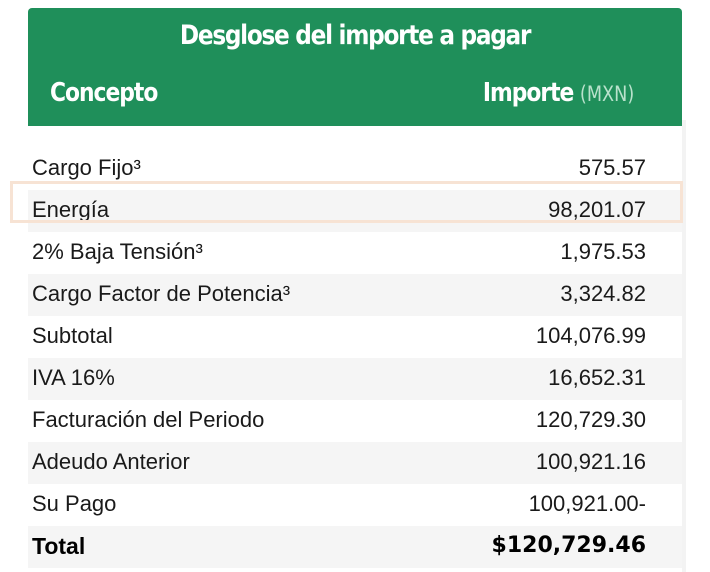 This screenshot has height=572, width=710. Describe the element at coordinates (355, 253) in the screenshot. I see `row-baja-tension: 2% Baja Tensión³ 1,975.53` at that location.